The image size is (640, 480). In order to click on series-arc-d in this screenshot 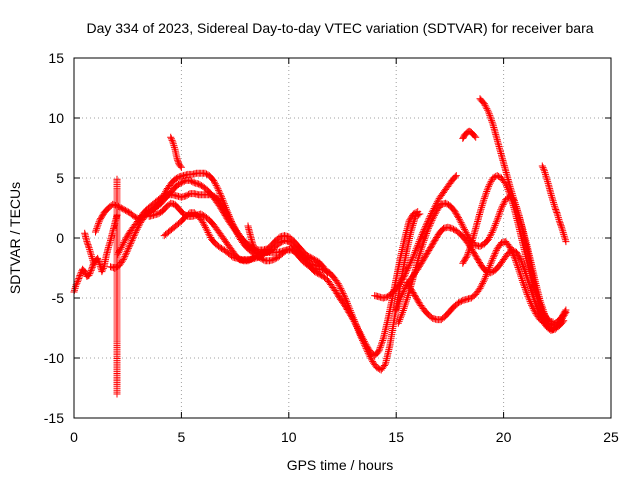, I will do `click(222, 233)`.